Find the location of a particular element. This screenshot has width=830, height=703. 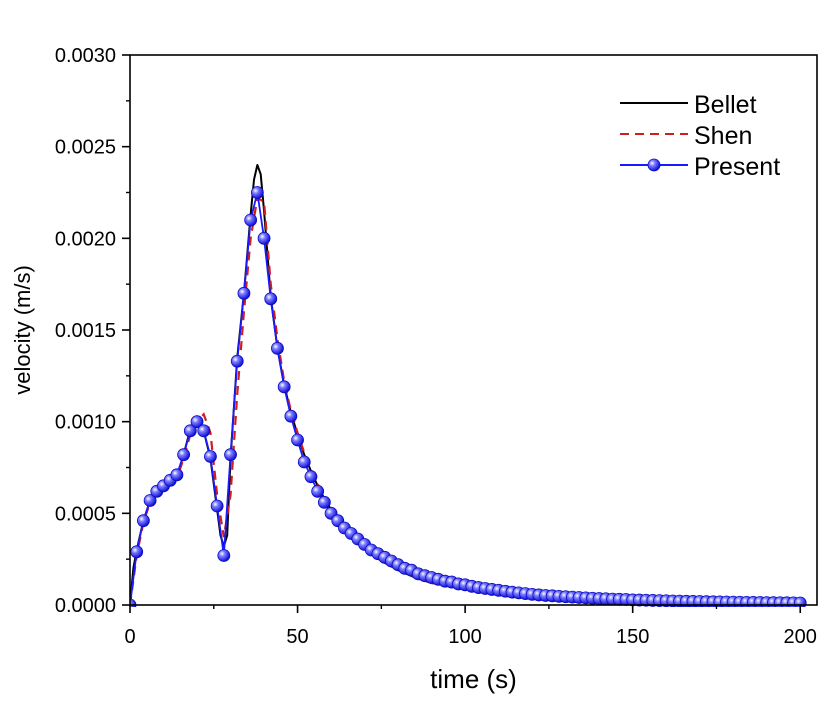

legend-marker-present is located at coordinates (654, 165).